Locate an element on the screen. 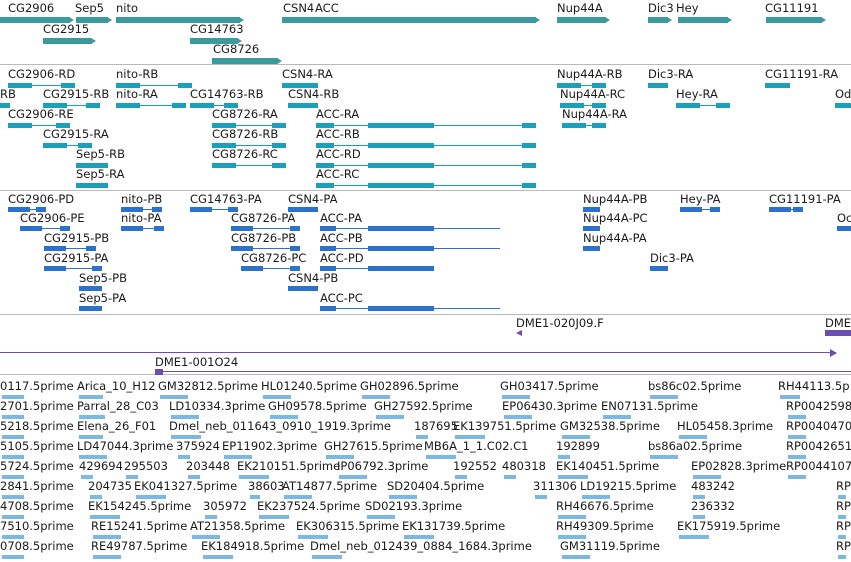 Image resolution: width=851 pixels, height=562 pixels. gene-label: Nup44A is located at coordinates (580, 8).